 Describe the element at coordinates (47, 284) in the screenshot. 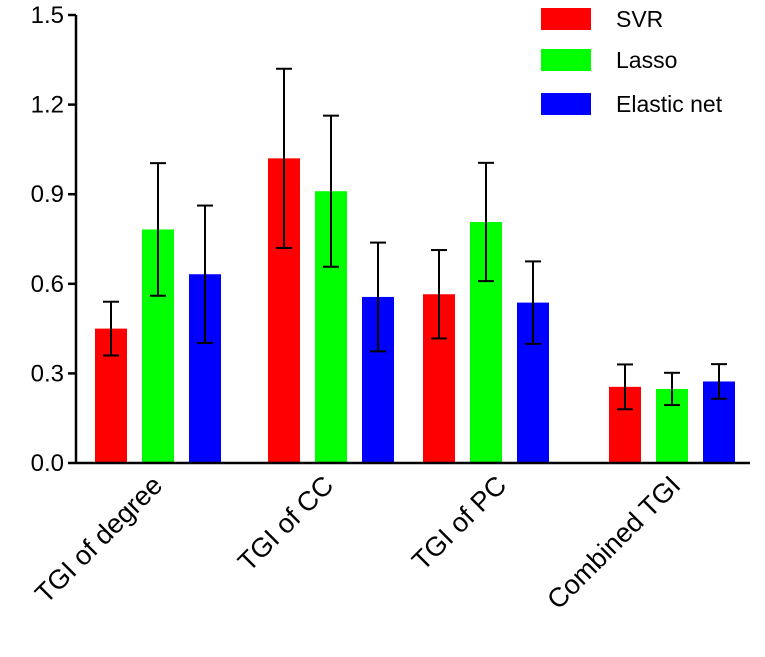

I see `y-tick-label-2: 0.6` at that location.